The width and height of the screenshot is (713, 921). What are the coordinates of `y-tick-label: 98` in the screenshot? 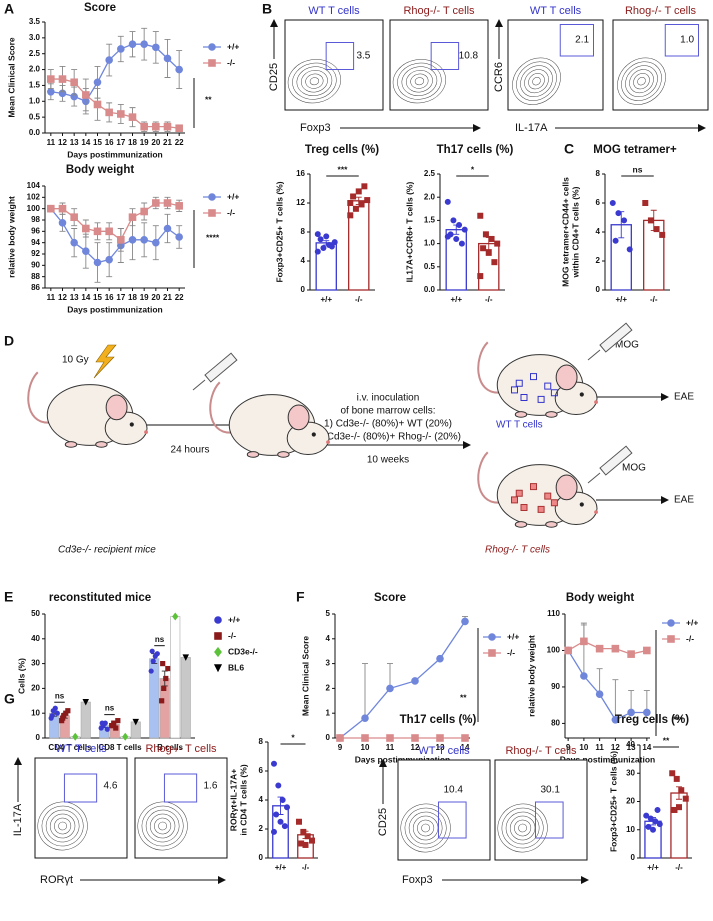 It's located at (35, 219).